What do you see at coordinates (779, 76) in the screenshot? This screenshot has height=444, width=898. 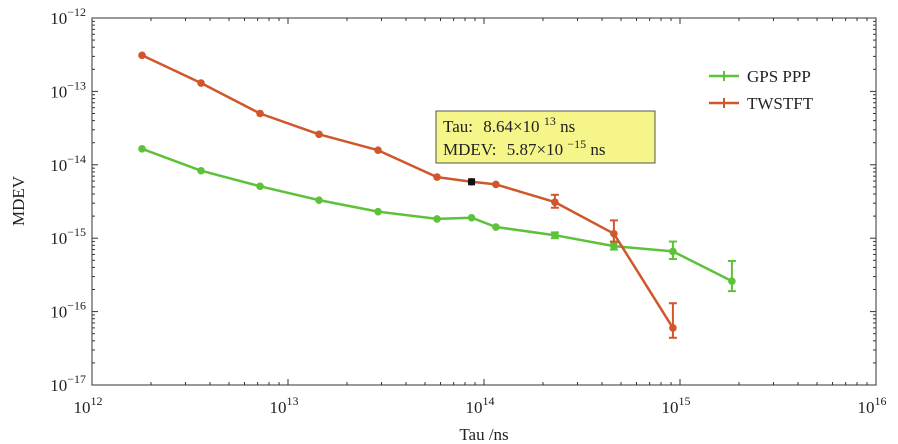 I see `legend-label-gps-ppp: GPS PPP` at bounding box center [779, 76].